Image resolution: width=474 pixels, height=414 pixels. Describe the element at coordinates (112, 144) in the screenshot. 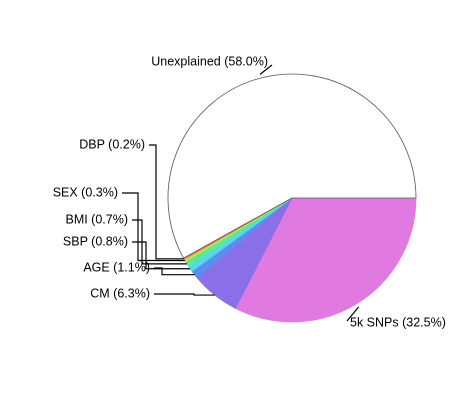

I see `slice-label: DBP (0.2%)` at that location.